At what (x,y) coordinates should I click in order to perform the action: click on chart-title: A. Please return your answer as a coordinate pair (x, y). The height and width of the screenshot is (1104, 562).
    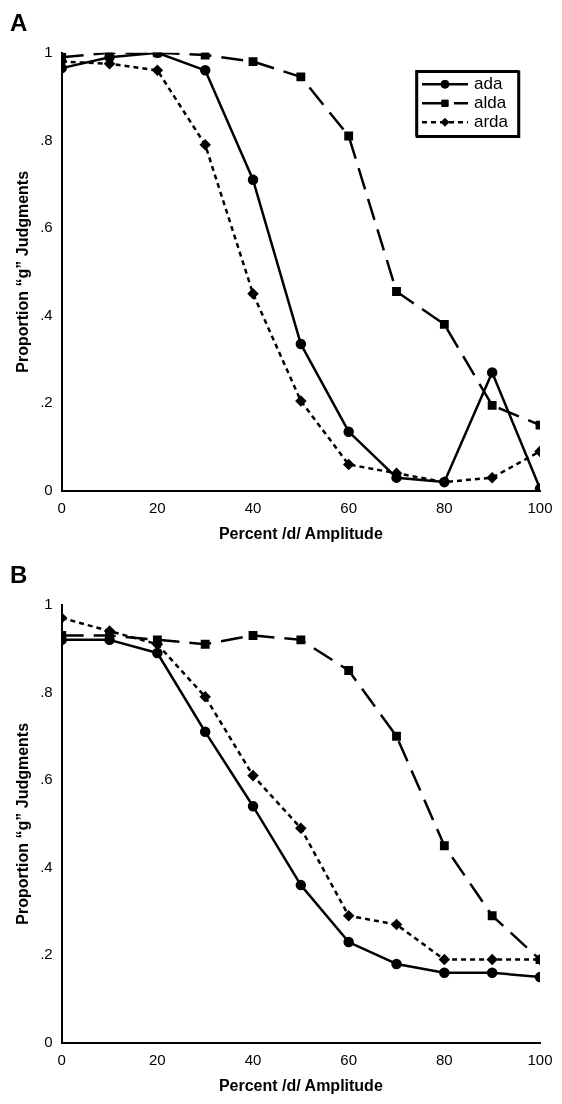
    Looking at the image, I should click on (19, 23).